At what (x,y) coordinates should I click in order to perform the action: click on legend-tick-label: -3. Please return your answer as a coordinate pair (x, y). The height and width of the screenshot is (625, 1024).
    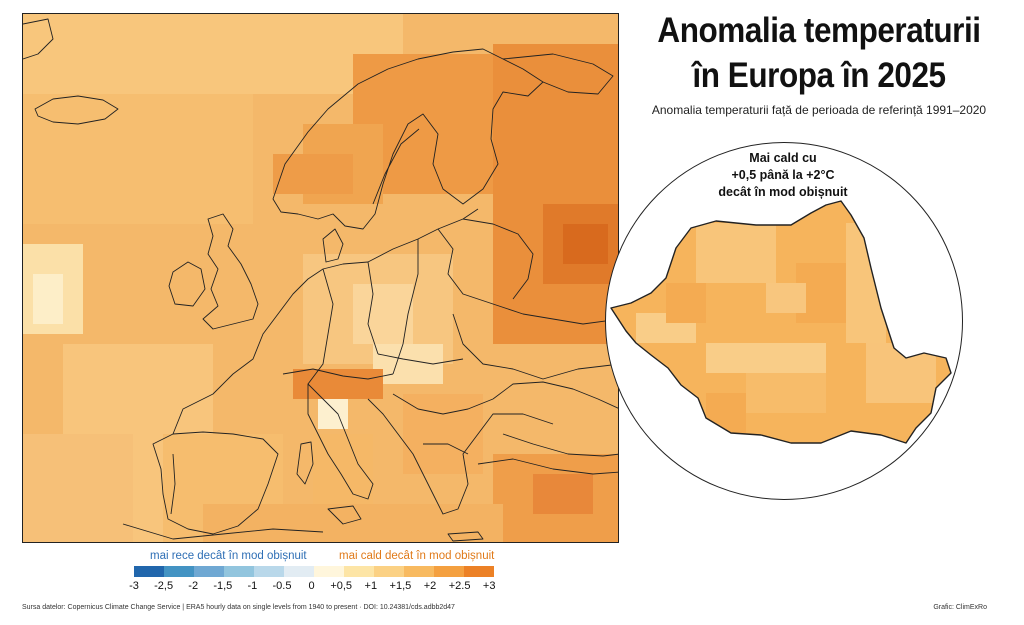
    Looking at the image, I should click on (134, 586).